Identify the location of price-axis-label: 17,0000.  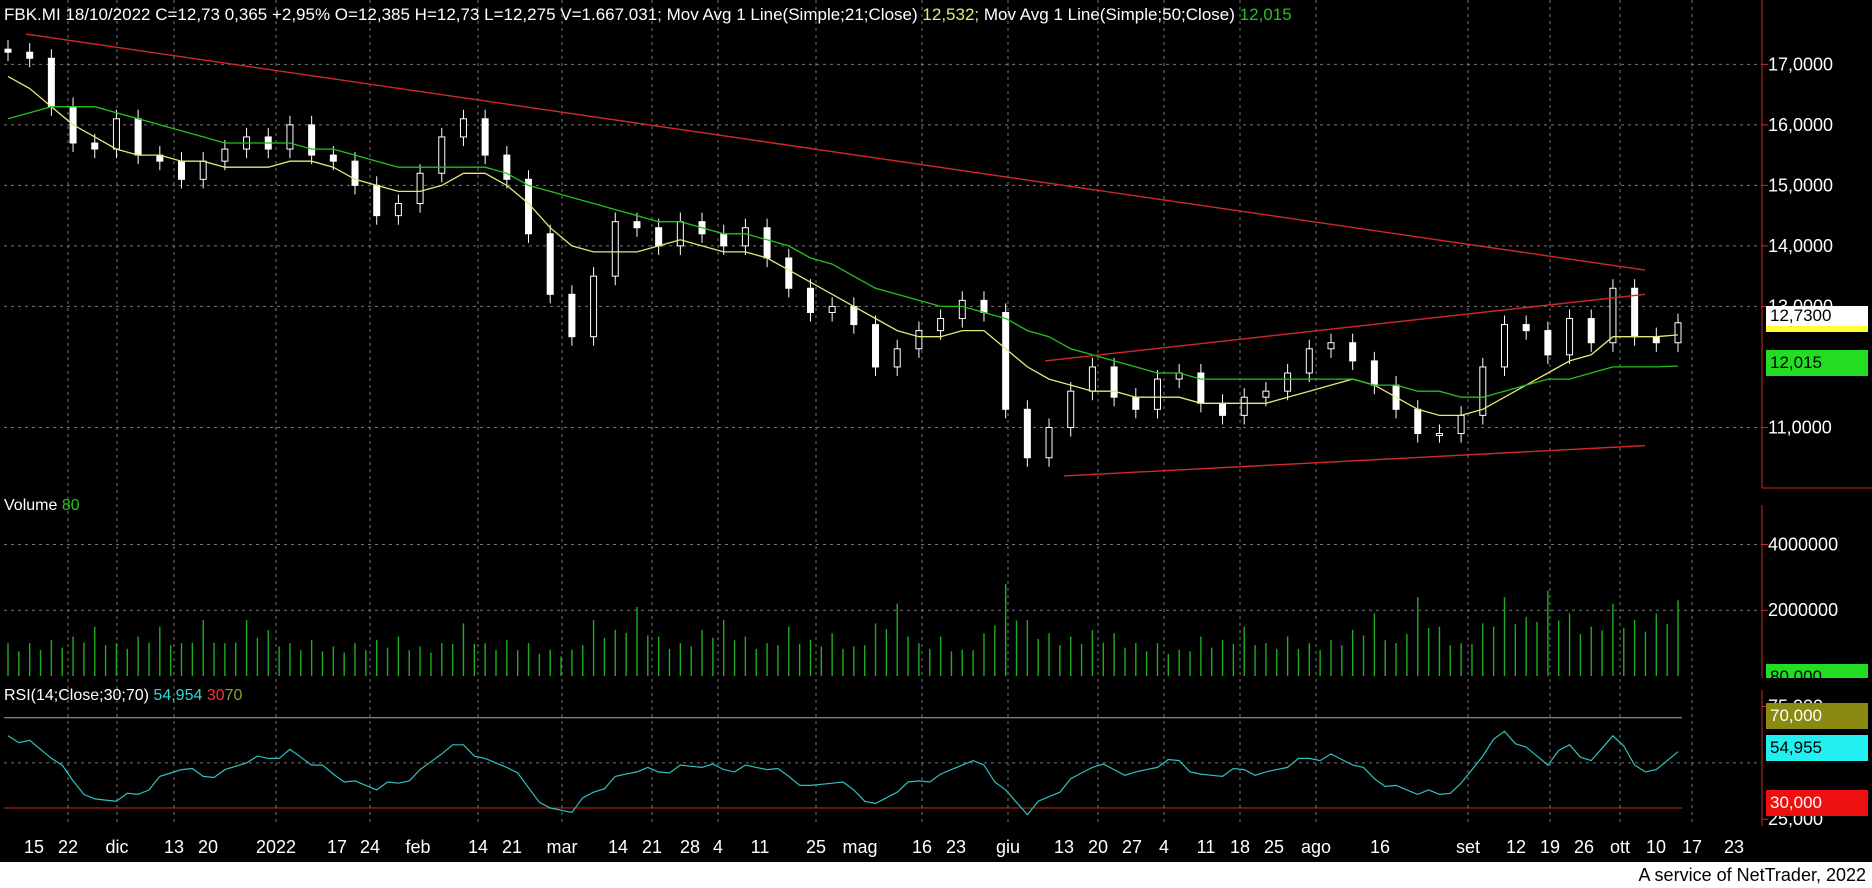
(1800, 64).